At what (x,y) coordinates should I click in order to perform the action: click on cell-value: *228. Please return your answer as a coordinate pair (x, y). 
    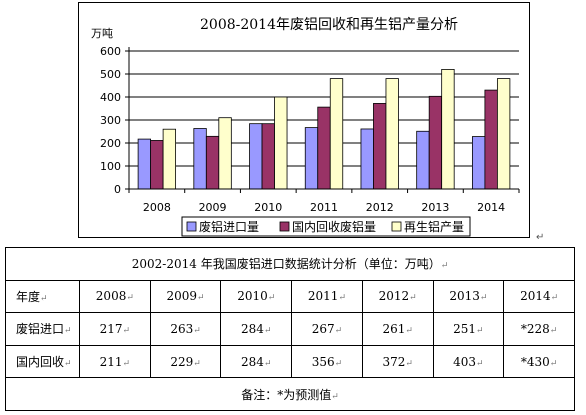
    Looking at the image, I should click on (535, 328).